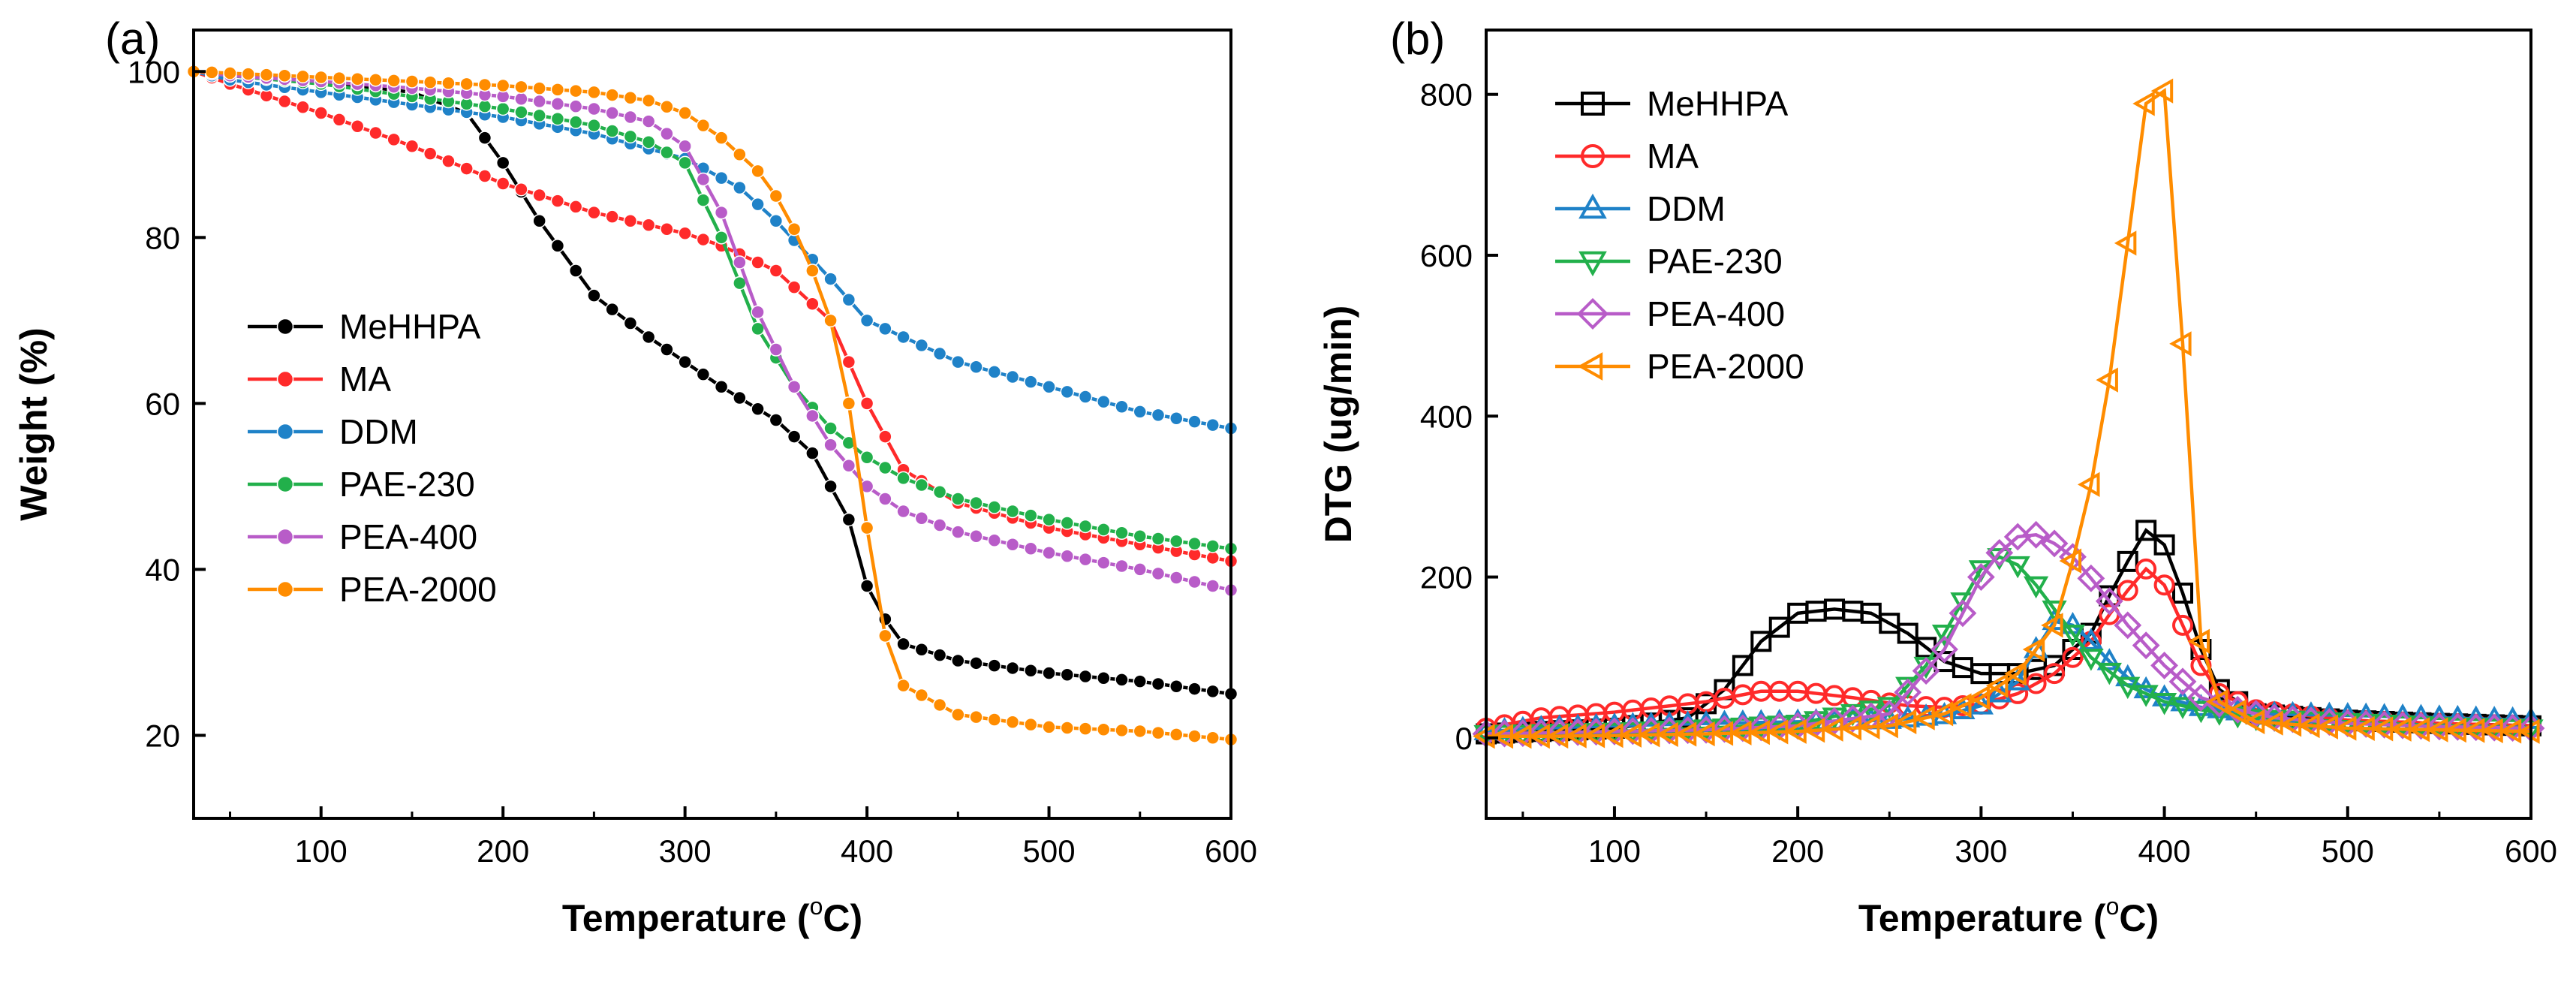  What do you see at coordinates (162, 237) in the screenshot?
I see `y-tick-label: 80` at bounding box center [162, 237].